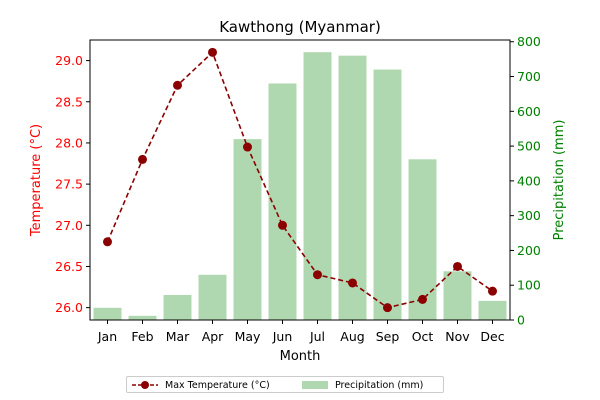  Describe the element at coordinates (107, 336) in the screenshot. I see `x-tick-label: Jan` at that location.